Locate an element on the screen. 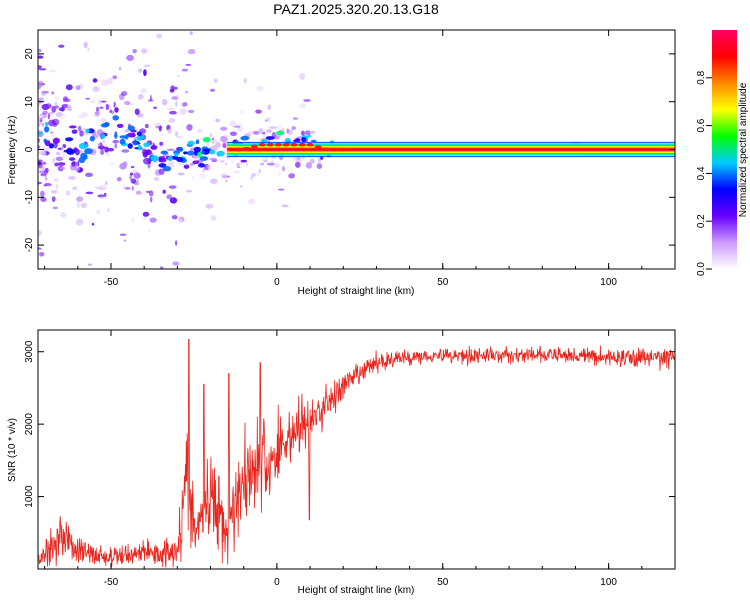  snr-x-tick-label: 0 is located at coordinates (277, 582).